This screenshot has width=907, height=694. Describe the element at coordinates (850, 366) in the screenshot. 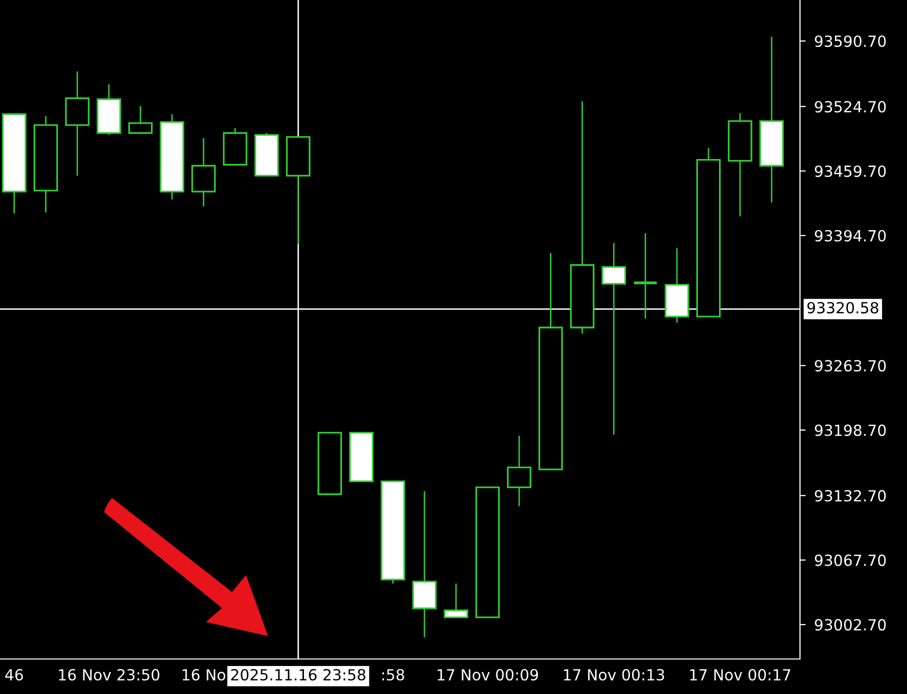

I see `y-tick-label: 93263.70` at that location.